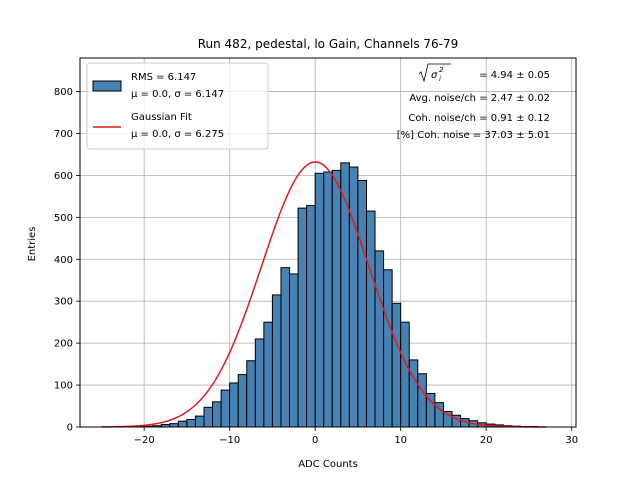 The height and width of the screenshot is (480, 640). Describe the element at coordinates (434, 75) in the screenshot. I see `sigma-symbol: σ` at that location.